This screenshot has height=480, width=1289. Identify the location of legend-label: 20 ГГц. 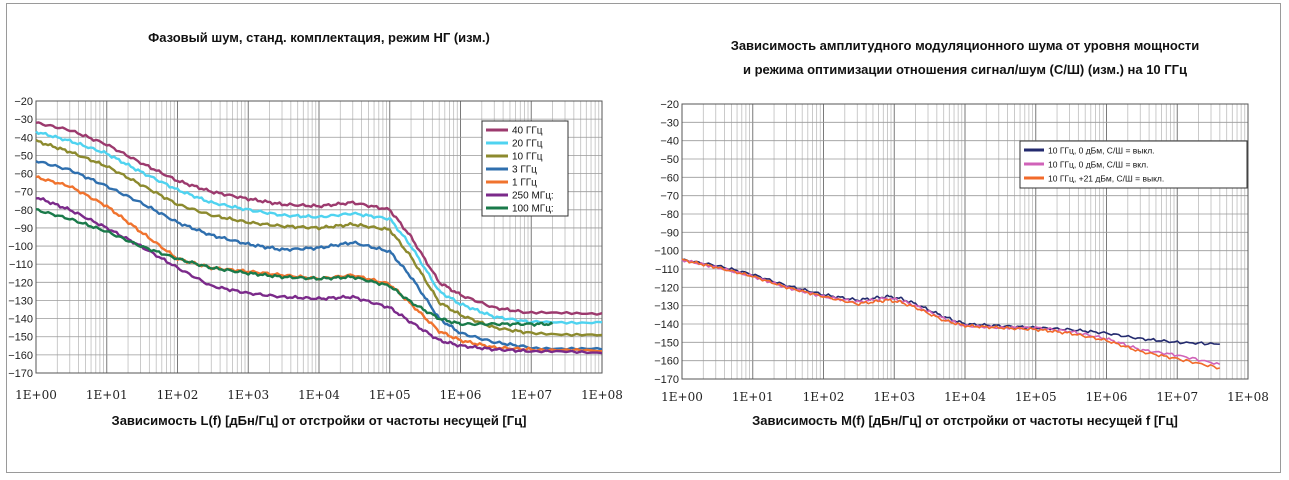
(527, 144).